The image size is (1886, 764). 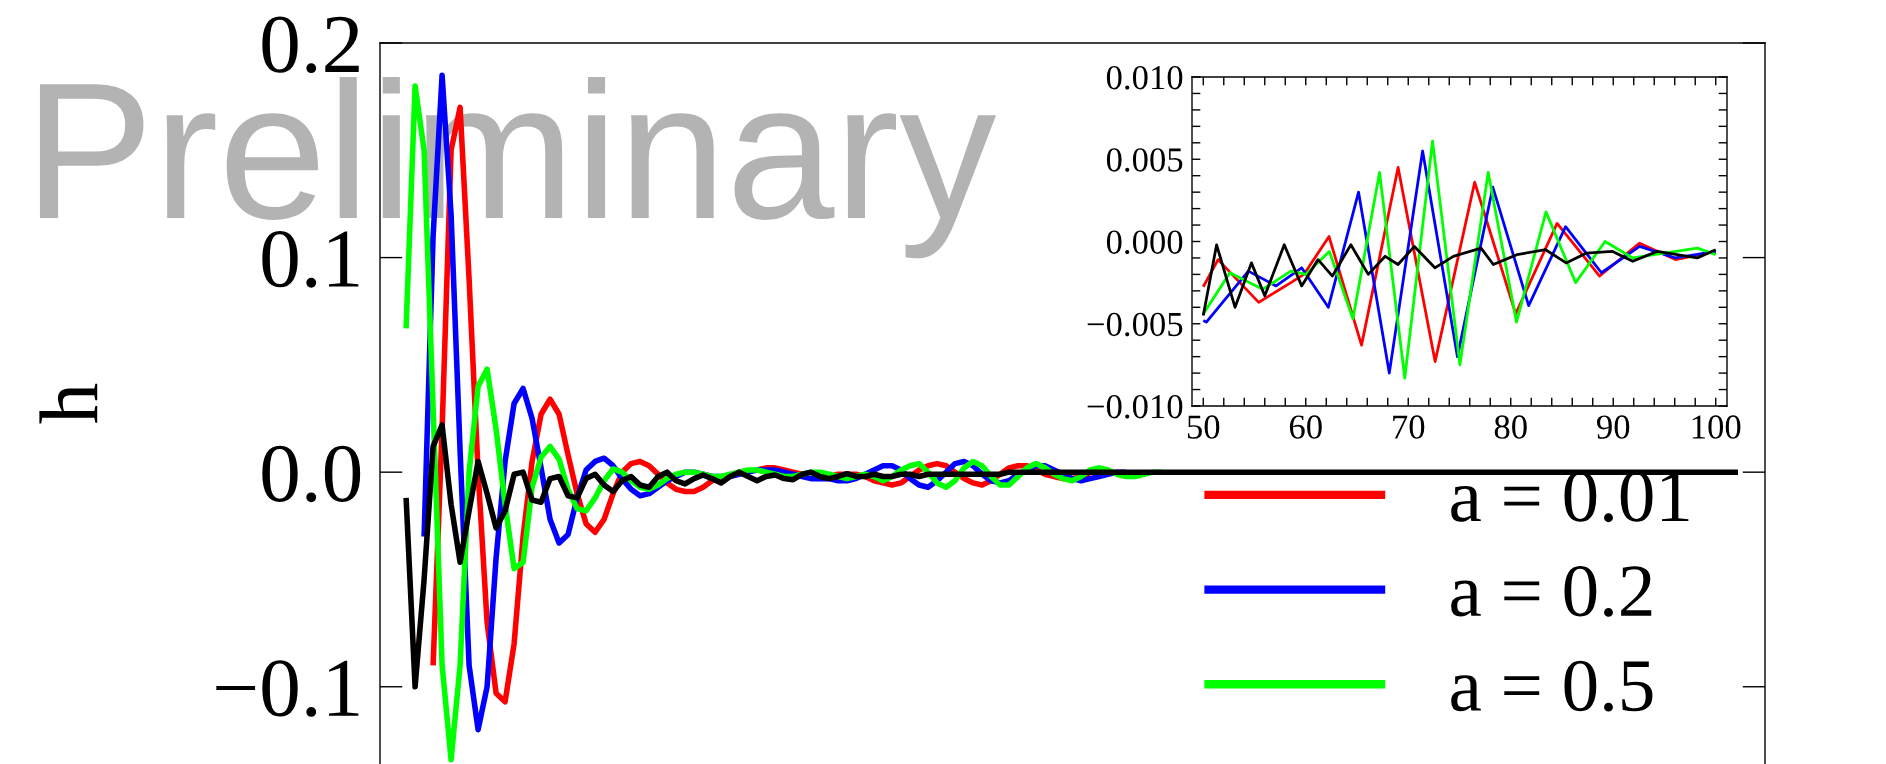 What do you see at coordinates (1459, 280) in the screenshot?
I see `line-series` at bounding box center [1459, 280].